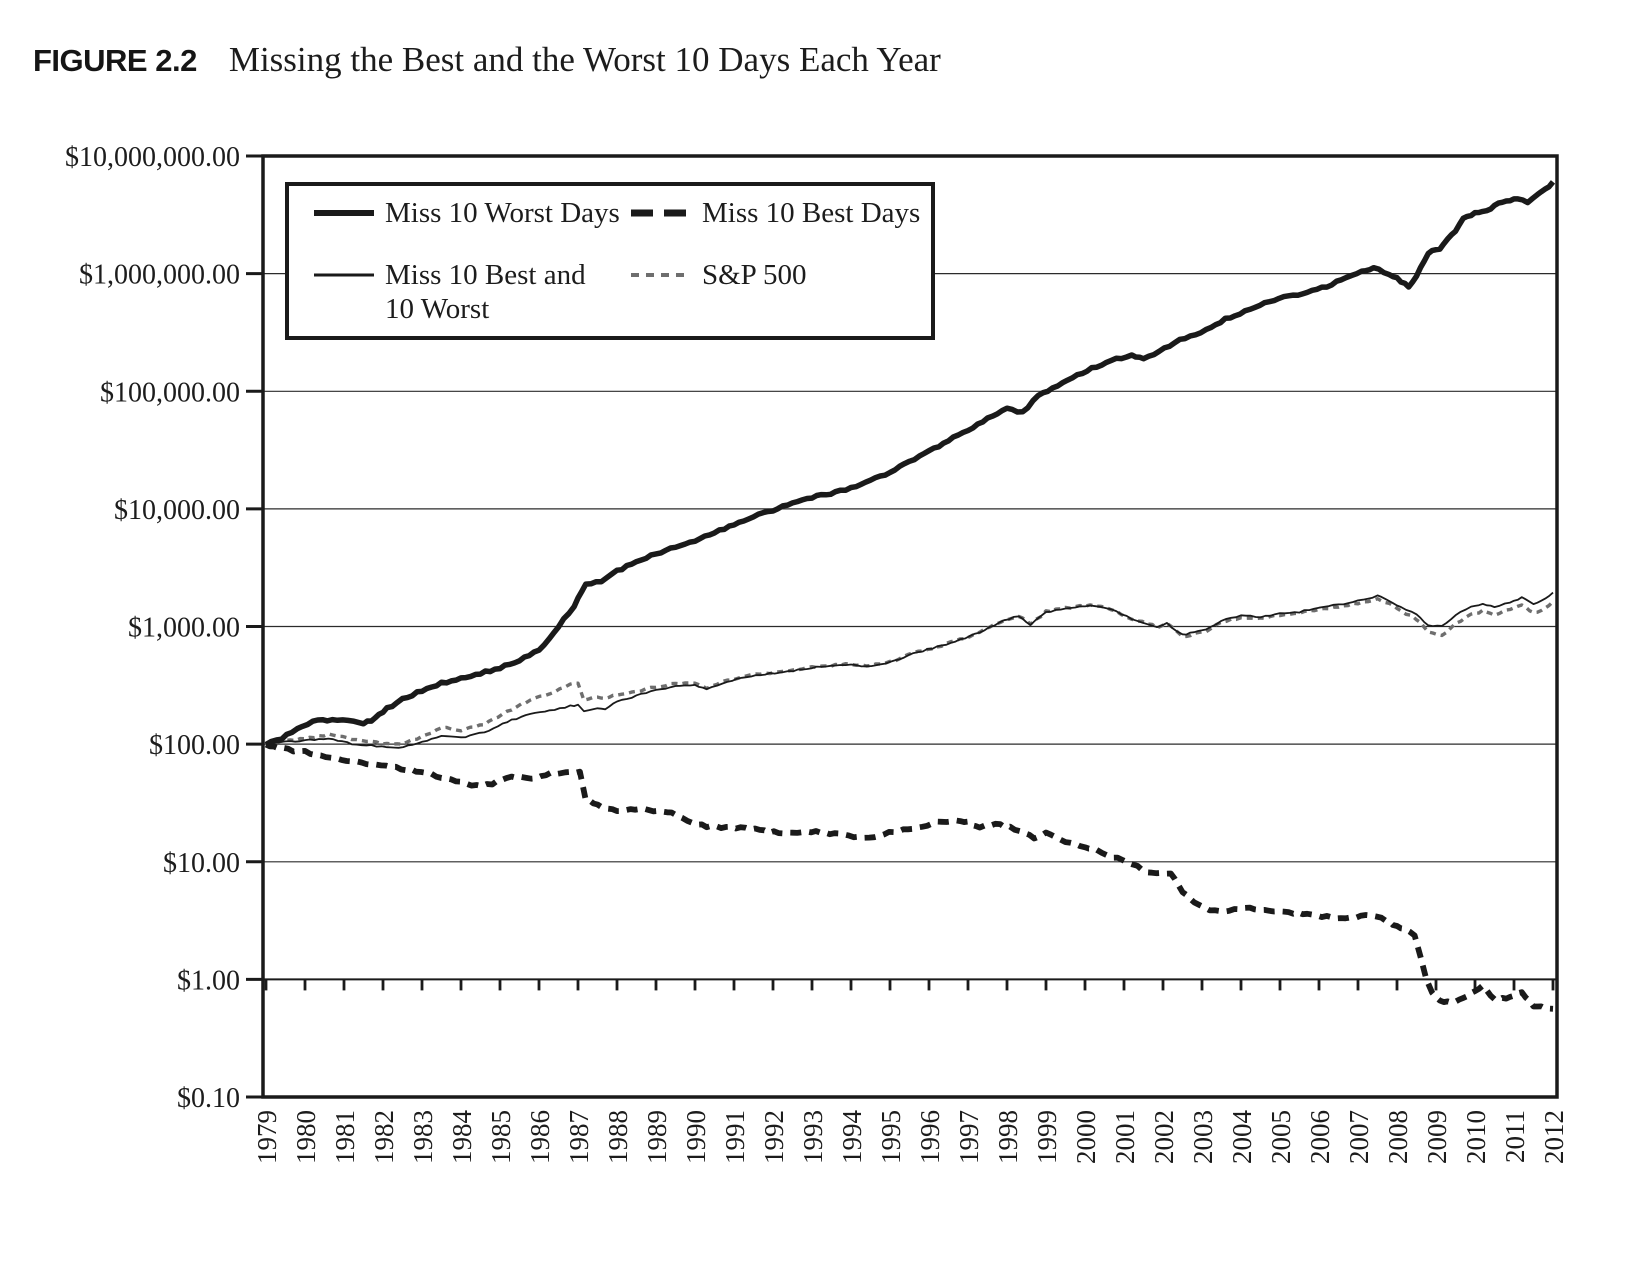 This screenshot has width=1646, height=1268. Describe the element at coordinates (115, 60) in the screenshot. I see `figure-label: FIGURE 2.2` at that location.